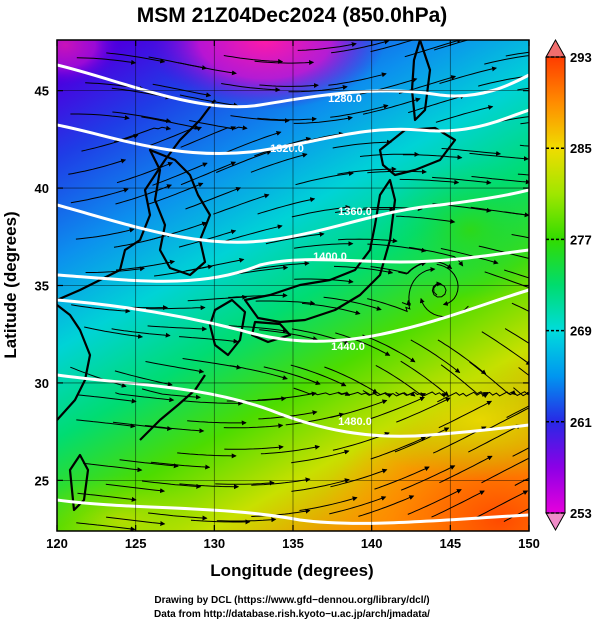 The height and width of the screenshot is (625, 599). Describe the element at coordinates (345, 99) in the screenshot. I see `contour-label: 1280.0` at that location.